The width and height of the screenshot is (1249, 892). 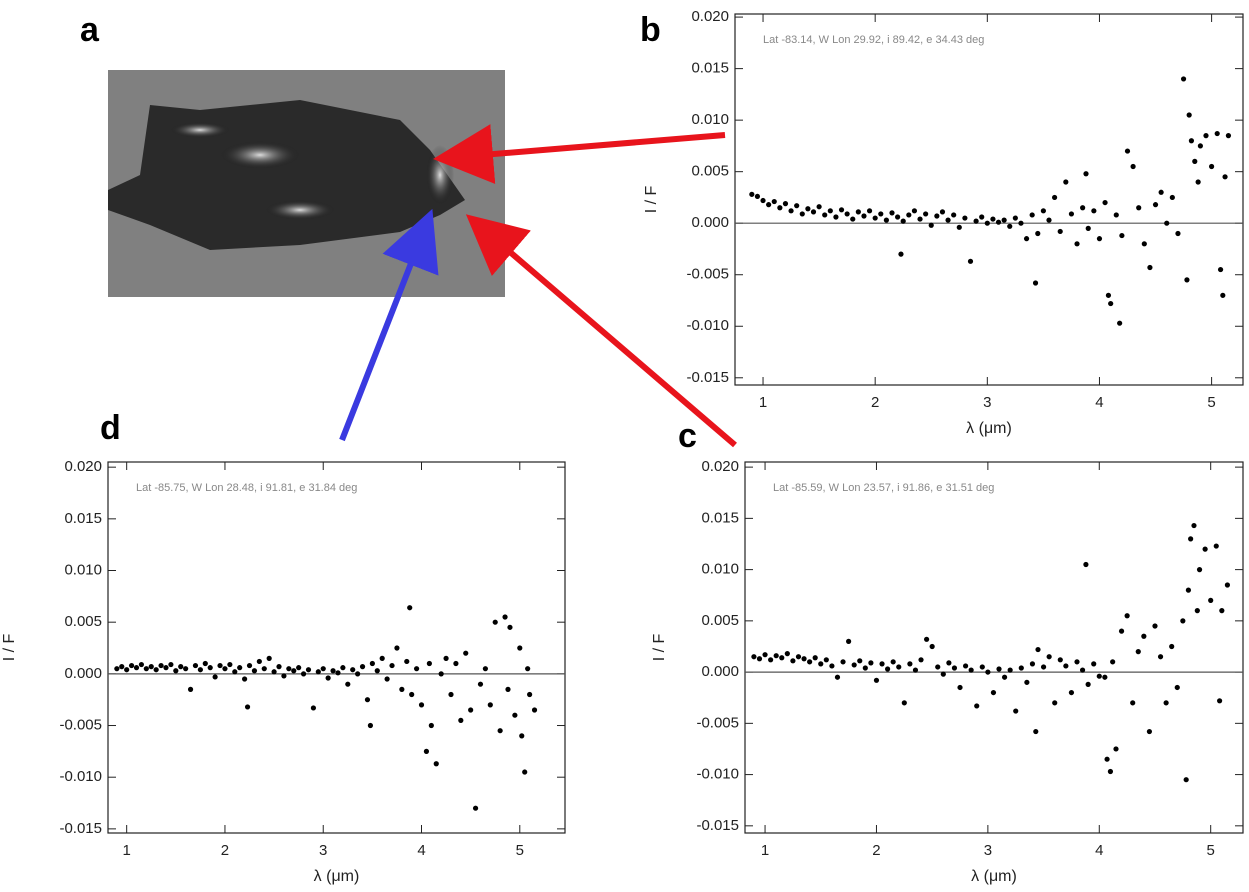 I want to click on x-tick-label: 4, so click(x=1099, y=850).